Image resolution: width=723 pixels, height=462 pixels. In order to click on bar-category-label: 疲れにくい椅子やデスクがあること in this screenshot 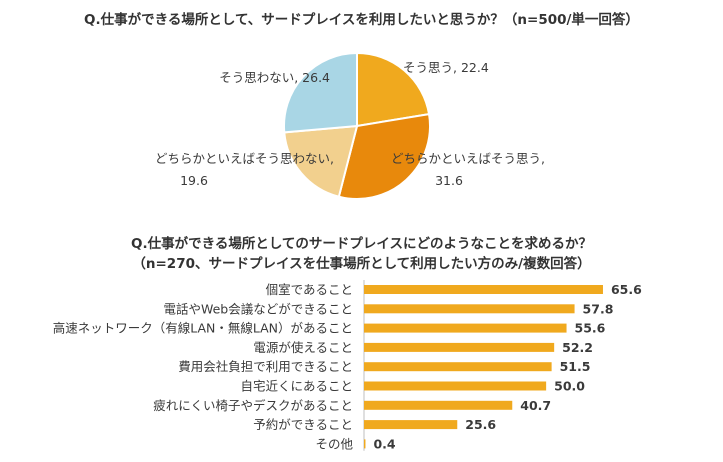, I will do `click(253, 405)`.